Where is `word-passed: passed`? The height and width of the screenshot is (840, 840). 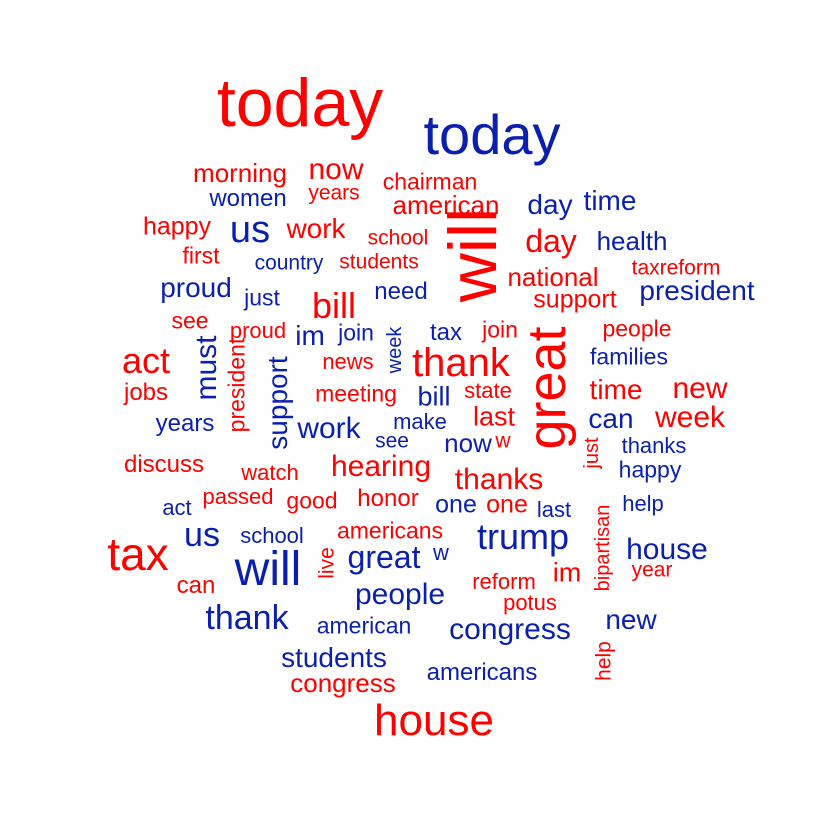
word-passed: passed is located at coordinates (238, 496).